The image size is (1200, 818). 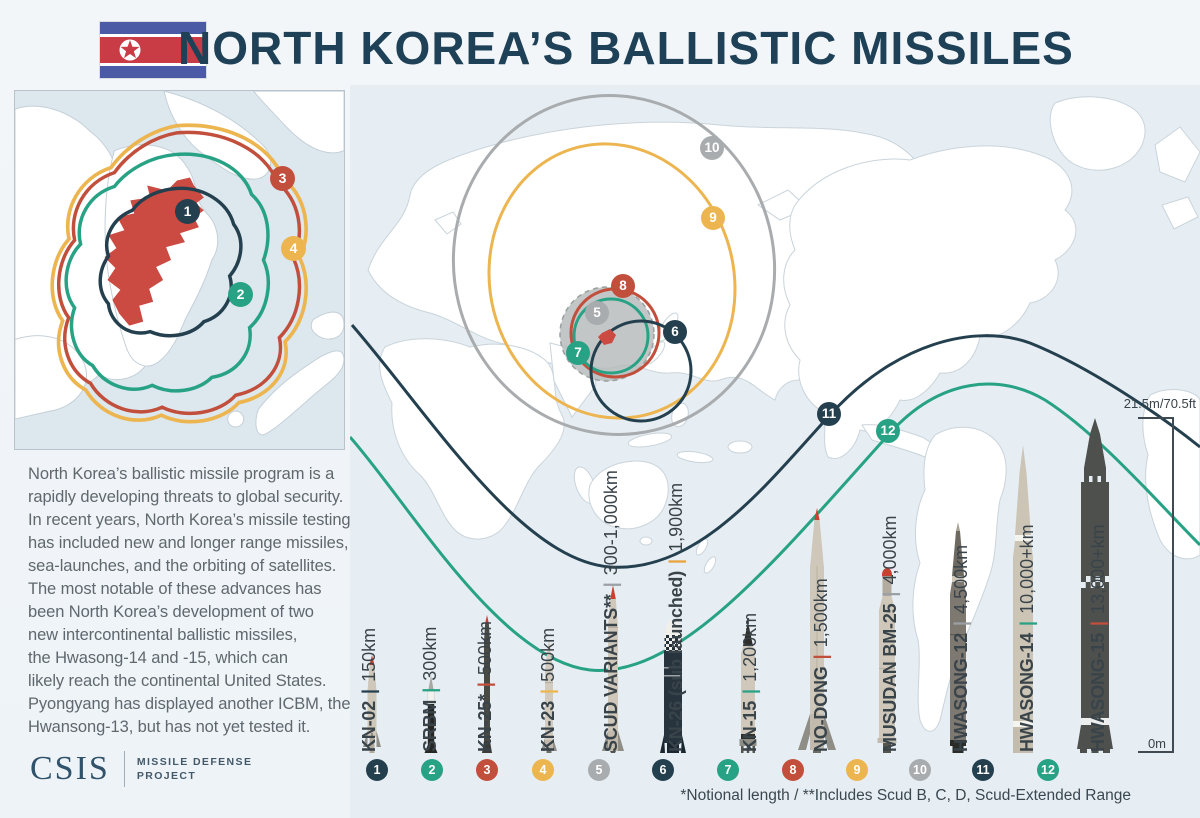 What do you see at coordinates (282, 178) in the screenshot?
I see `inset-badge-3: 3` at bounding box center [282, 178].